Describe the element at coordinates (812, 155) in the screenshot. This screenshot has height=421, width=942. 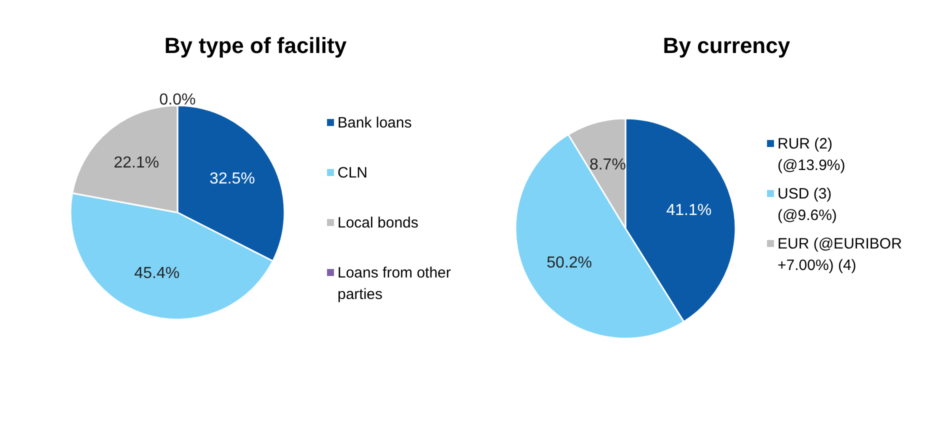
I see `legend-label: RUR (2) (@13.9%)` at that location.